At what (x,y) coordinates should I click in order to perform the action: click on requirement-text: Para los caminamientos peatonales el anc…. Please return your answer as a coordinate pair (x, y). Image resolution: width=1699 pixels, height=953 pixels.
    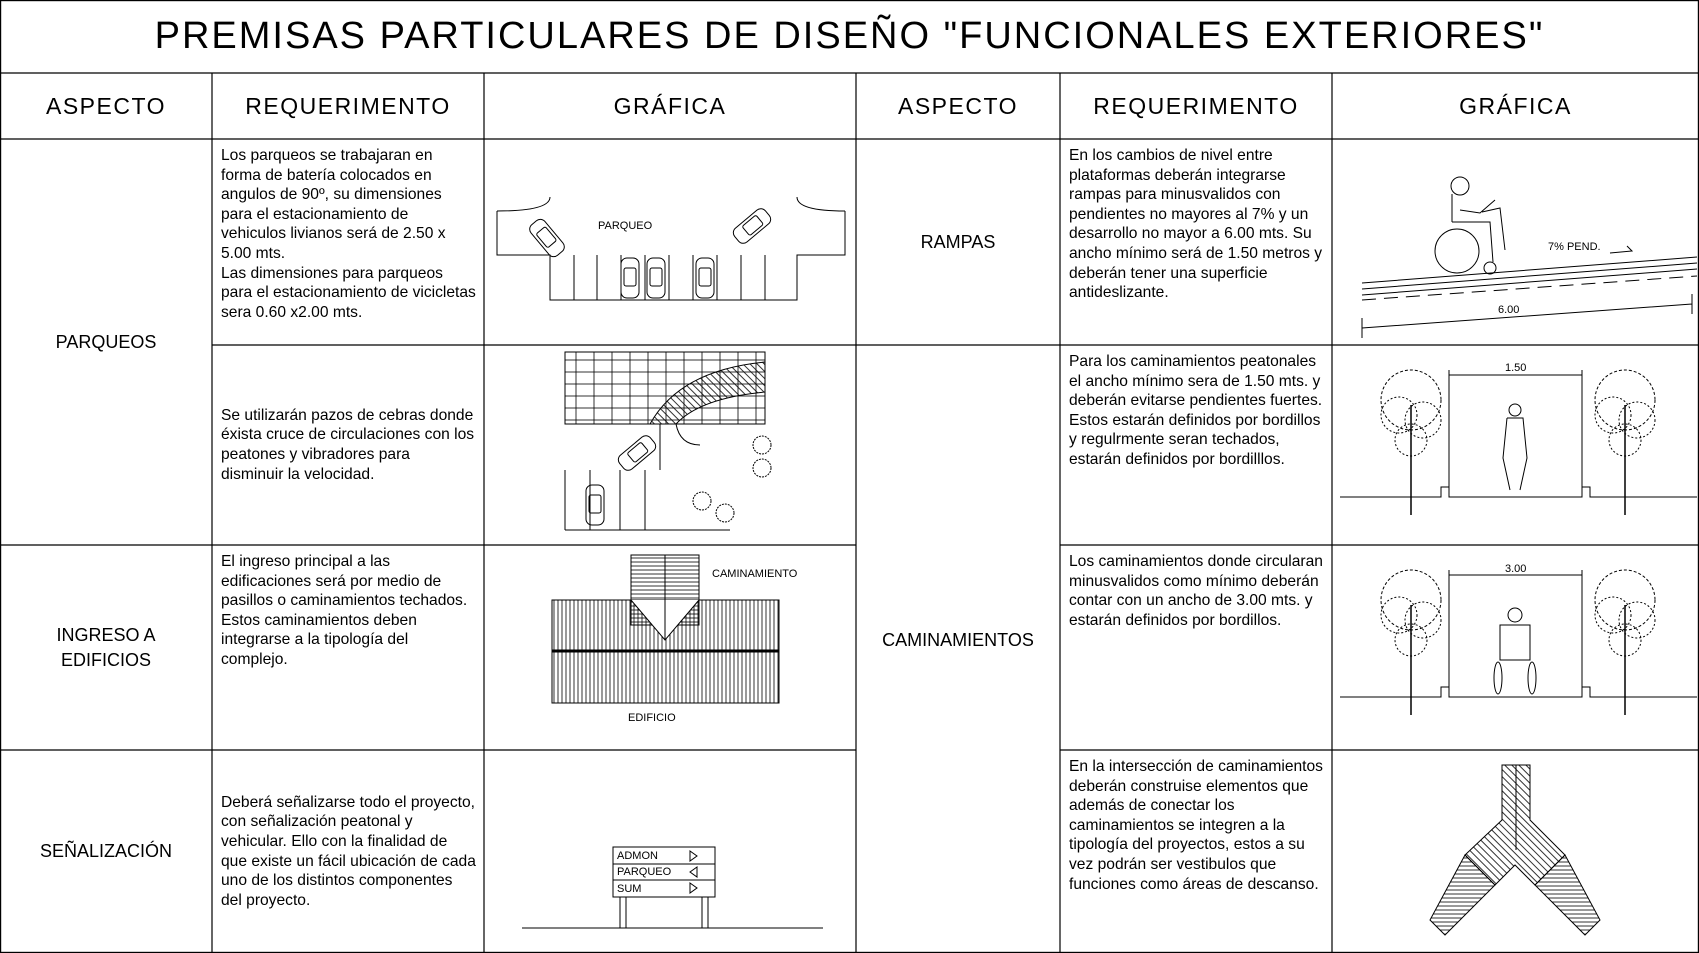
    Looking at the image, I should click on (1196, 410).